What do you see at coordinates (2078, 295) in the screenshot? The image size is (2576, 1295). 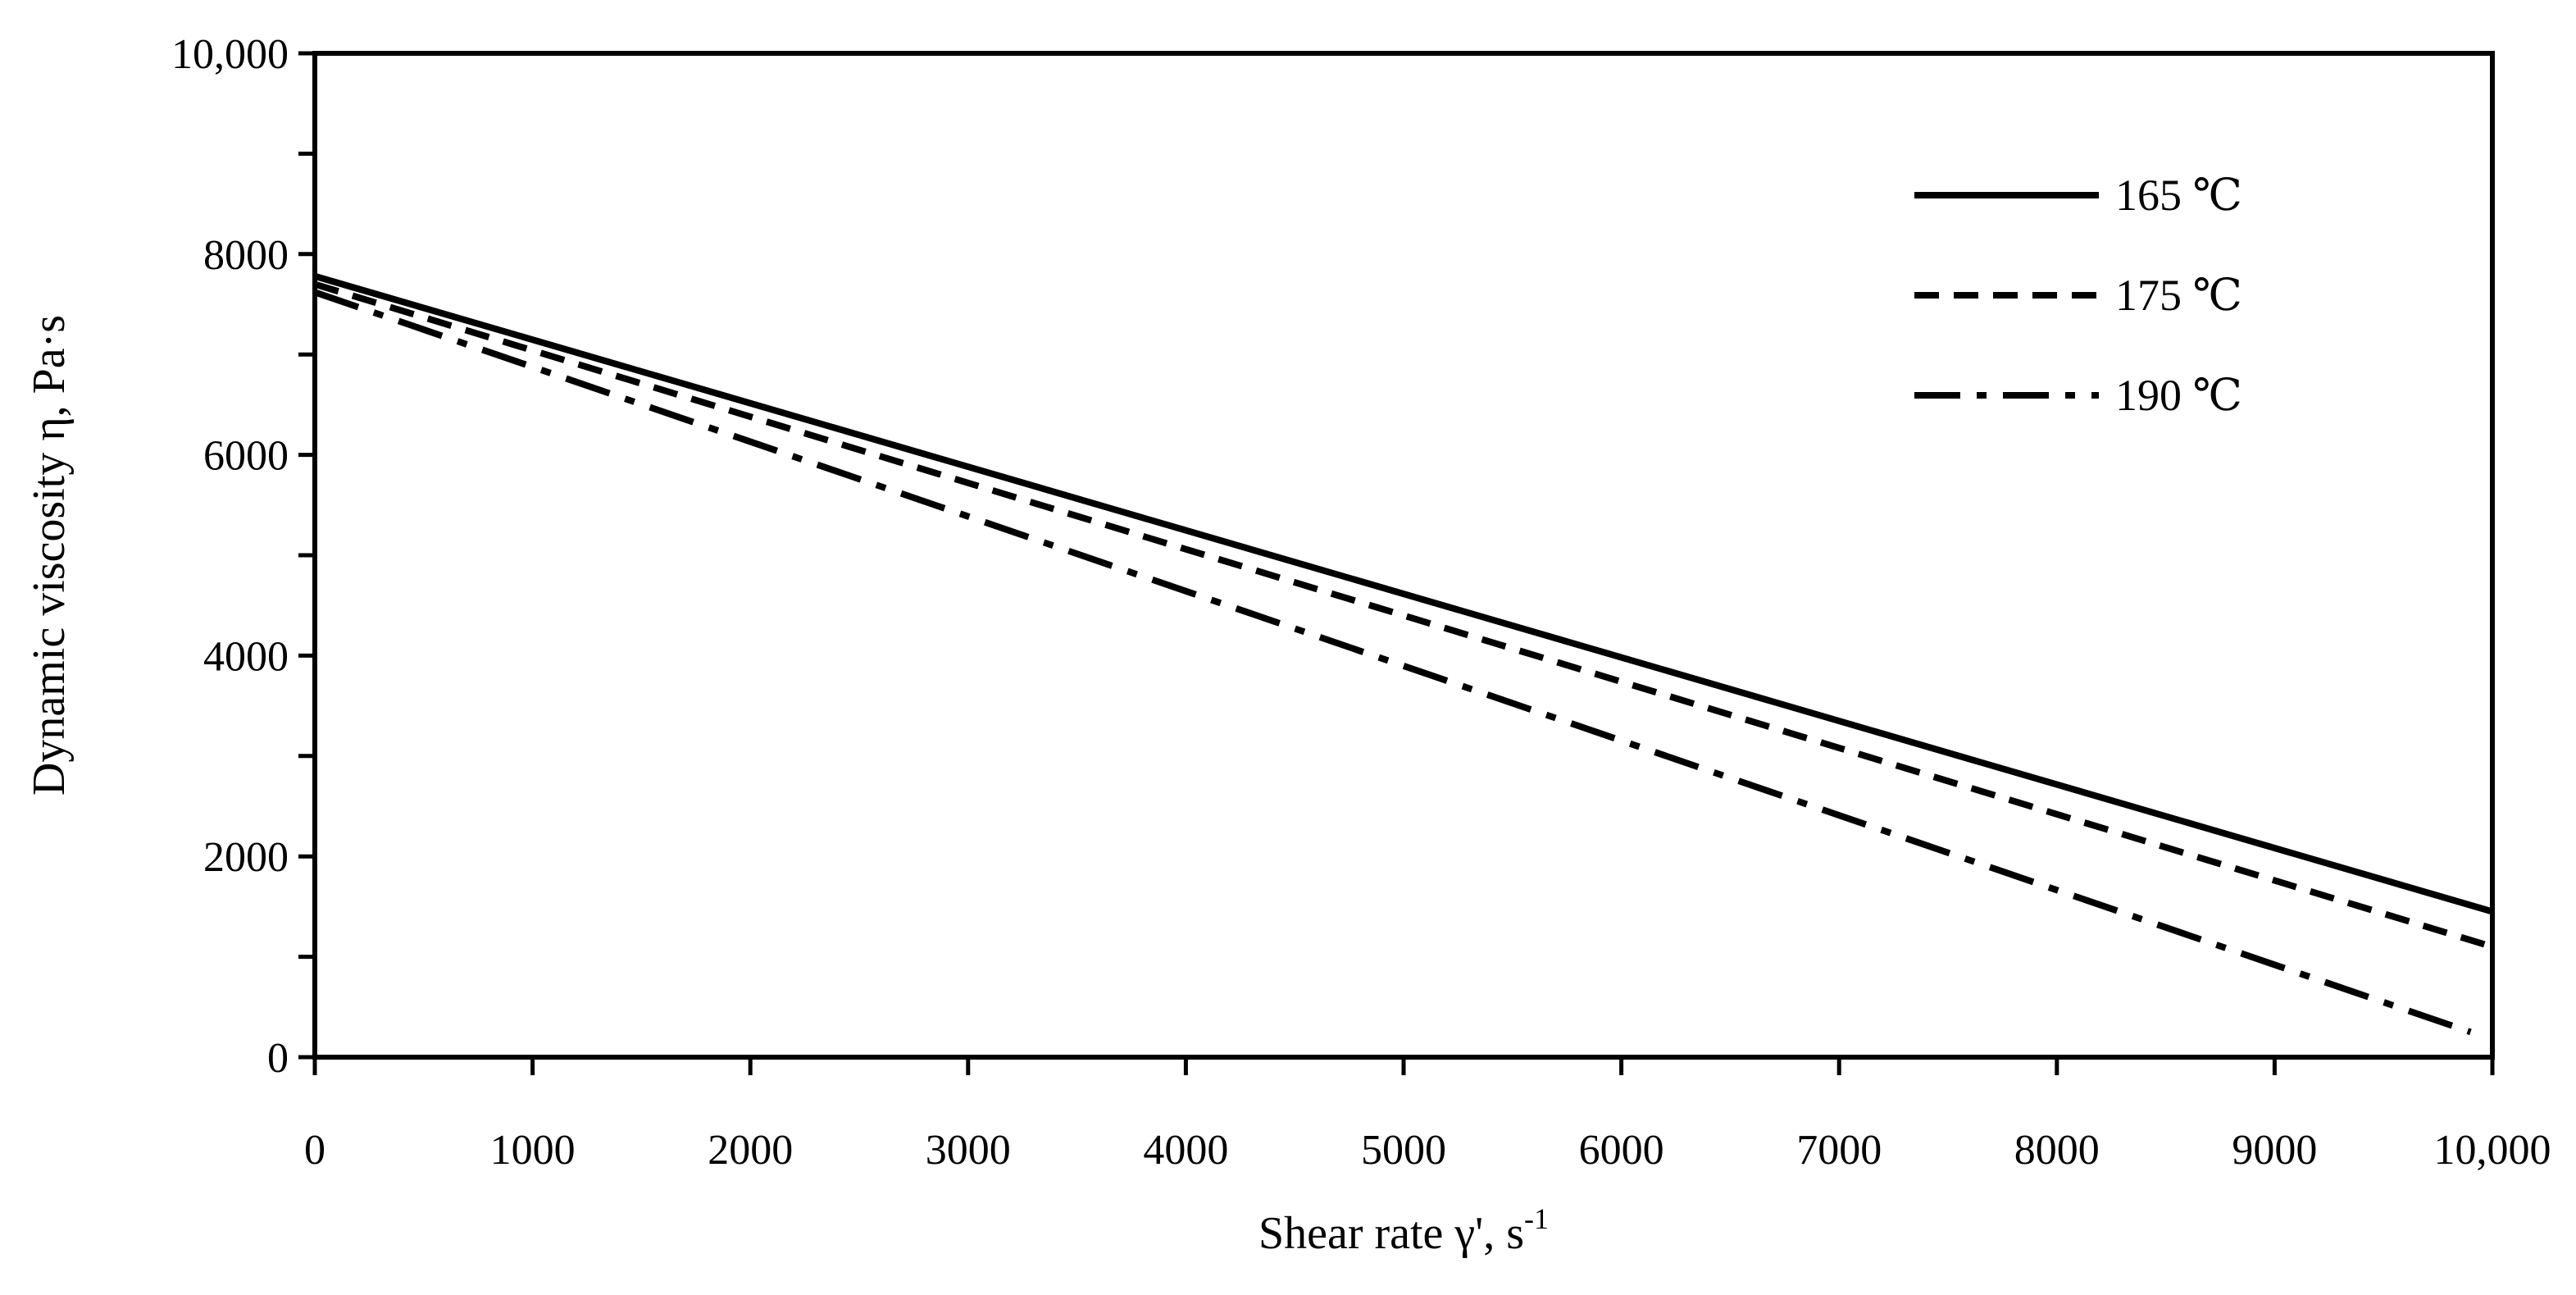 I see `legend: 165 ℃ 175 ℃ 190 ℃` at bounding box center [2078, 295].